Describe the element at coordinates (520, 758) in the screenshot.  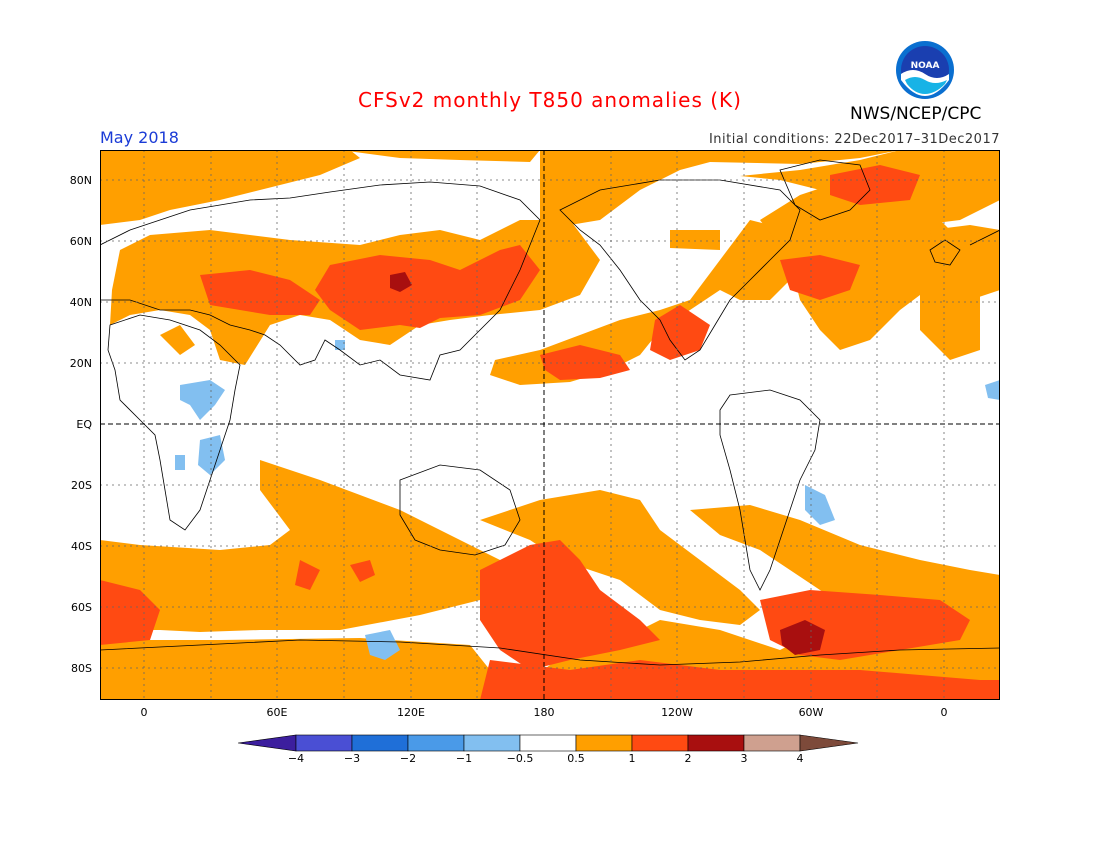
I see `colorbar-label-minus05: −0.5` at that location.